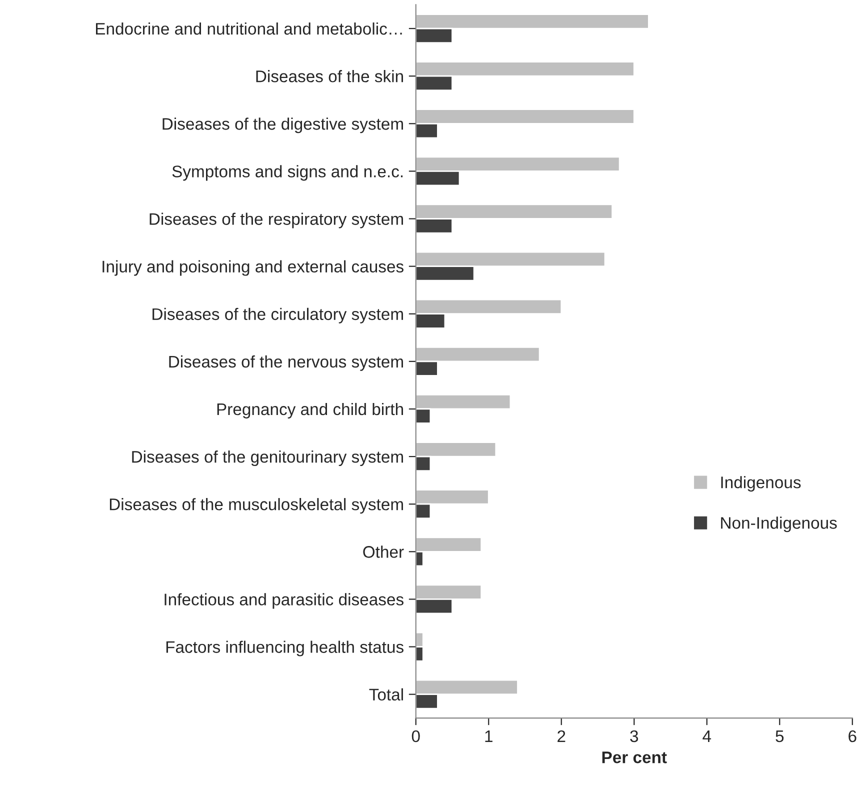 The width and height of the screenshot is (861, 790). What do you see at coordinates (634, 758) in the screenshot?
I see `x-axis-title: Per cent` at bounding box center [634, 758].